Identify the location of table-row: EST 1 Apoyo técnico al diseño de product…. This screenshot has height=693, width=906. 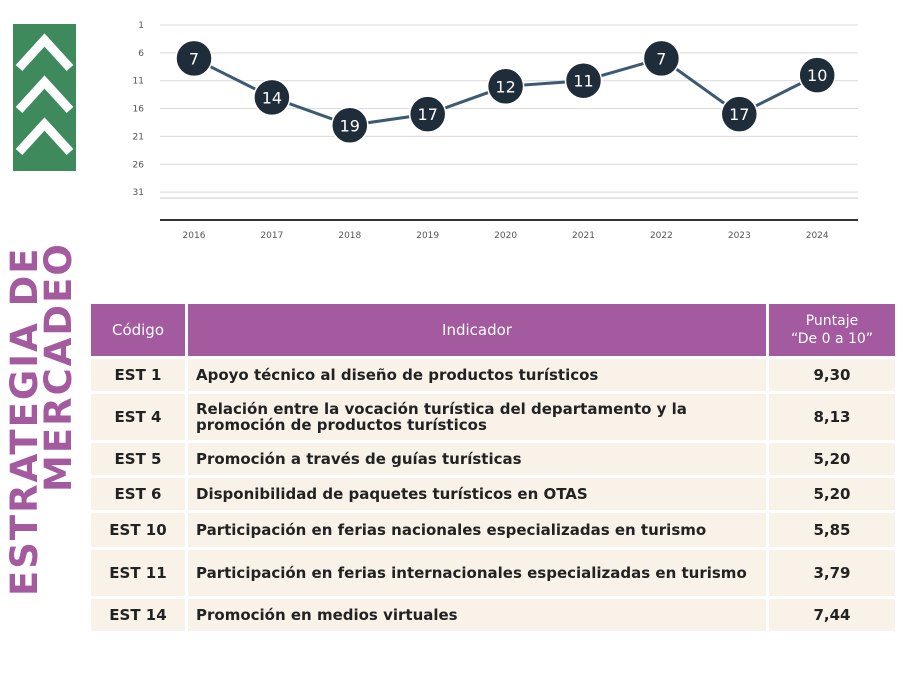
(493, 375).